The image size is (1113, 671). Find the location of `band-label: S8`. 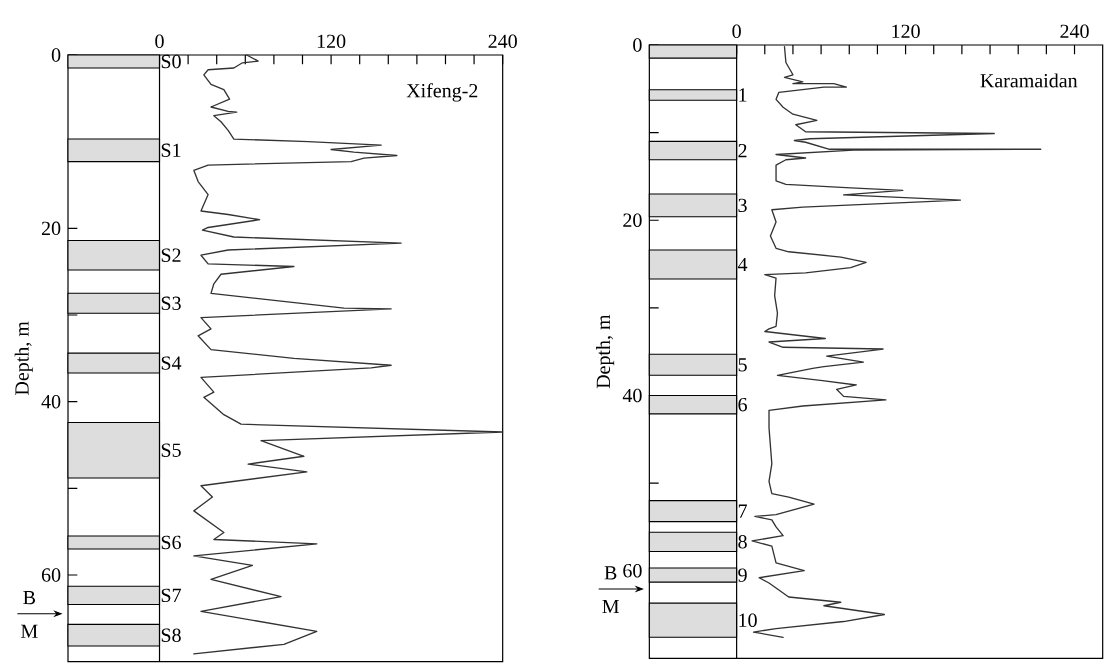

band-label: S8 is located at coordinates (171, 635).